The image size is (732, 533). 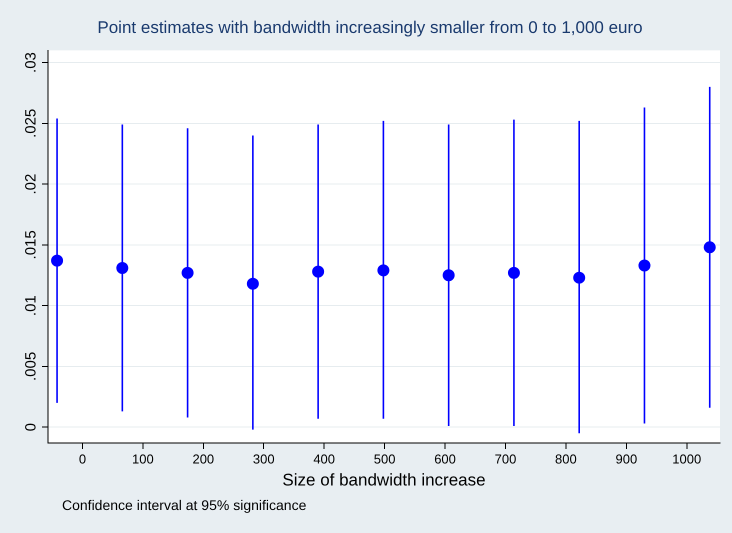 What do you see at coordinates (31, 62) in the screenshot?
I see `y-tick-label: .03` at bounding box center [31, 62].